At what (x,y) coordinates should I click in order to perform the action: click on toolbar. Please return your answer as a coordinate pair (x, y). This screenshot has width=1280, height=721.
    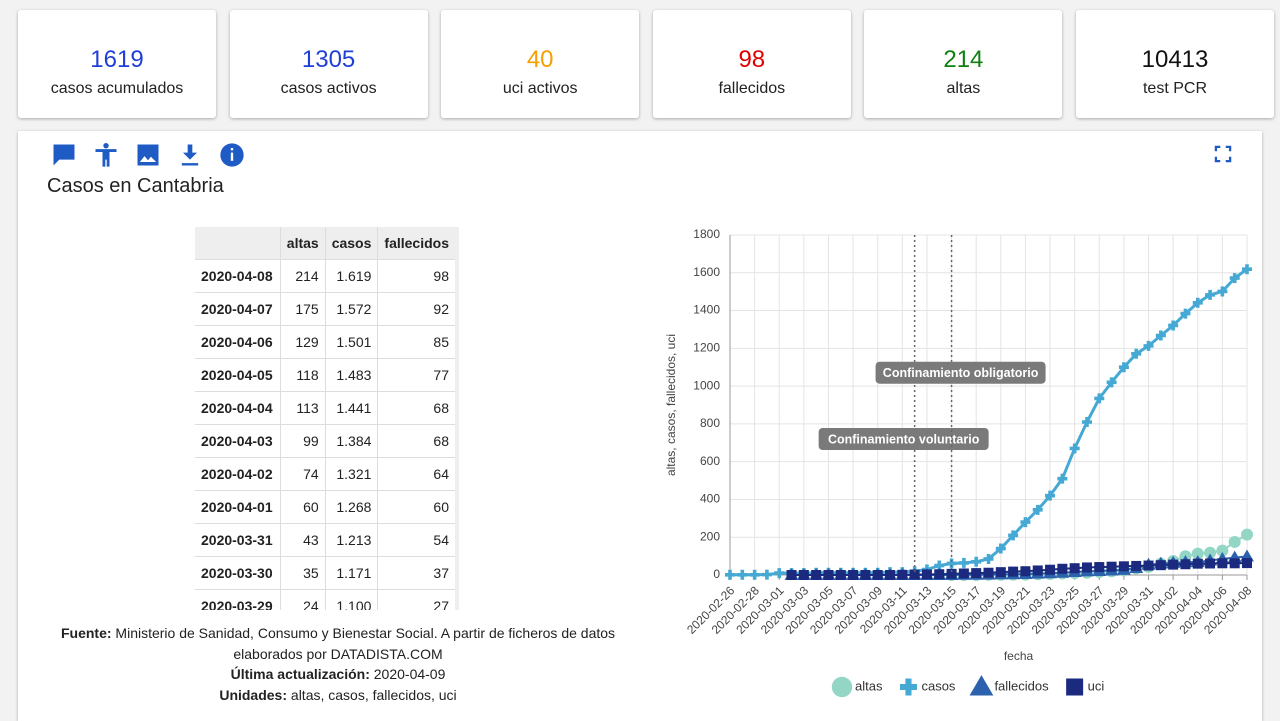
    Looking at the image, I should click on (148, 155).